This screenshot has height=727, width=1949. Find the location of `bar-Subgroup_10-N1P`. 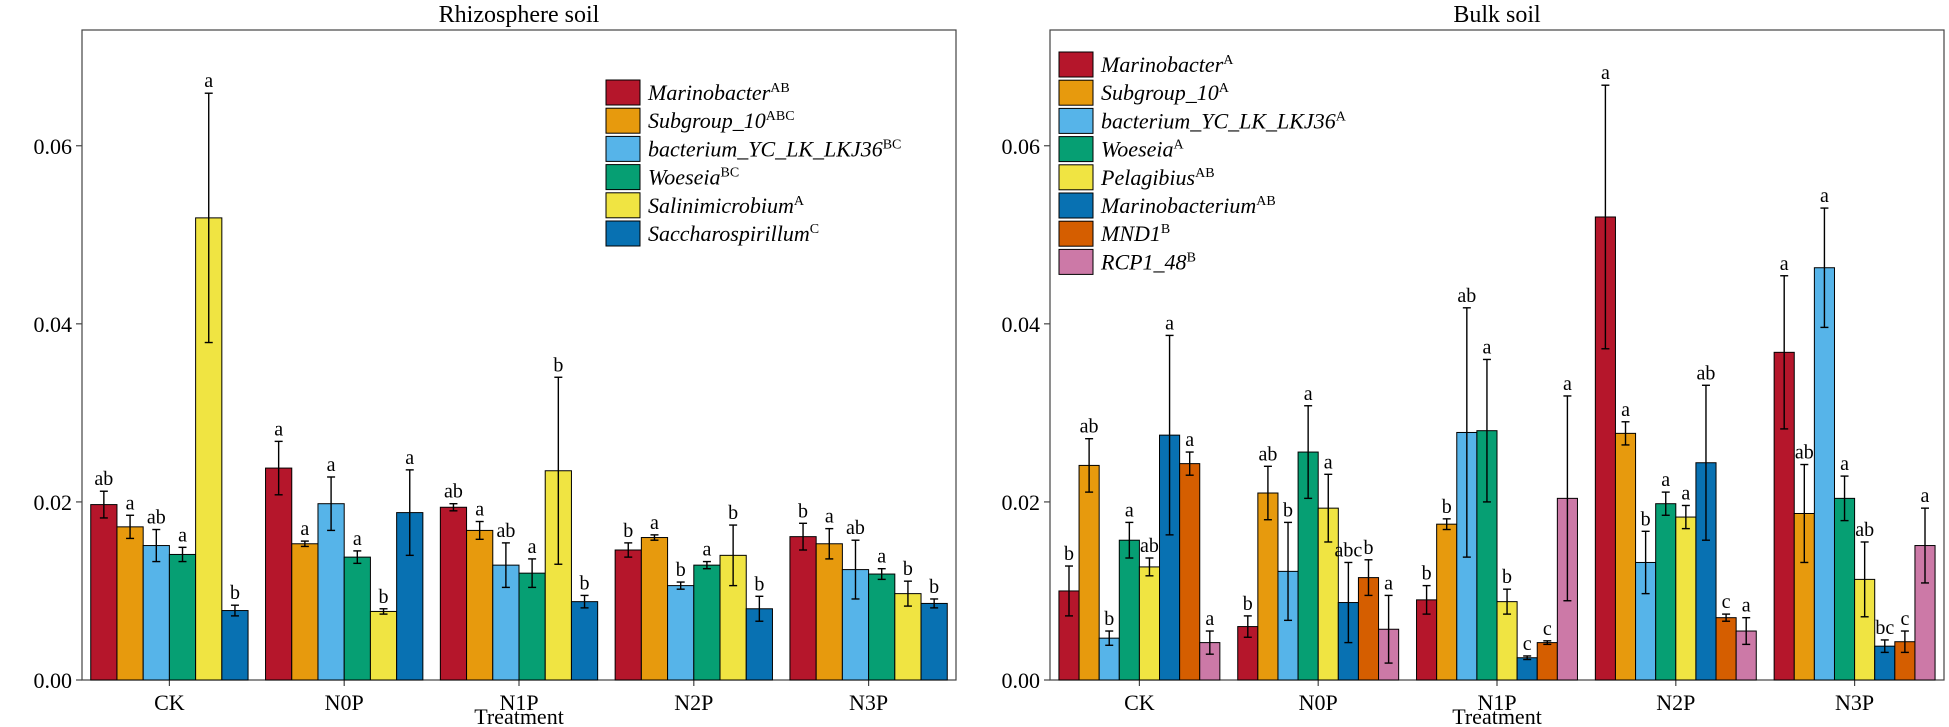

bar-Subgroup_10-N1P is located at coordinates (1447, 602).